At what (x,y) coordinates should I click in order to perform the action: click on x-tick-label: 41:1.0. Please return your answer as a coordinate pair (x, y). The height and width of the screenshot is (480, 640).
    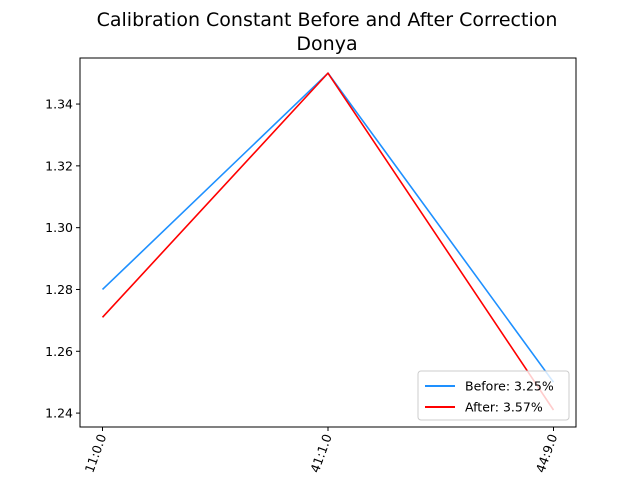
    Looking at the image, I should click on (321, 453).